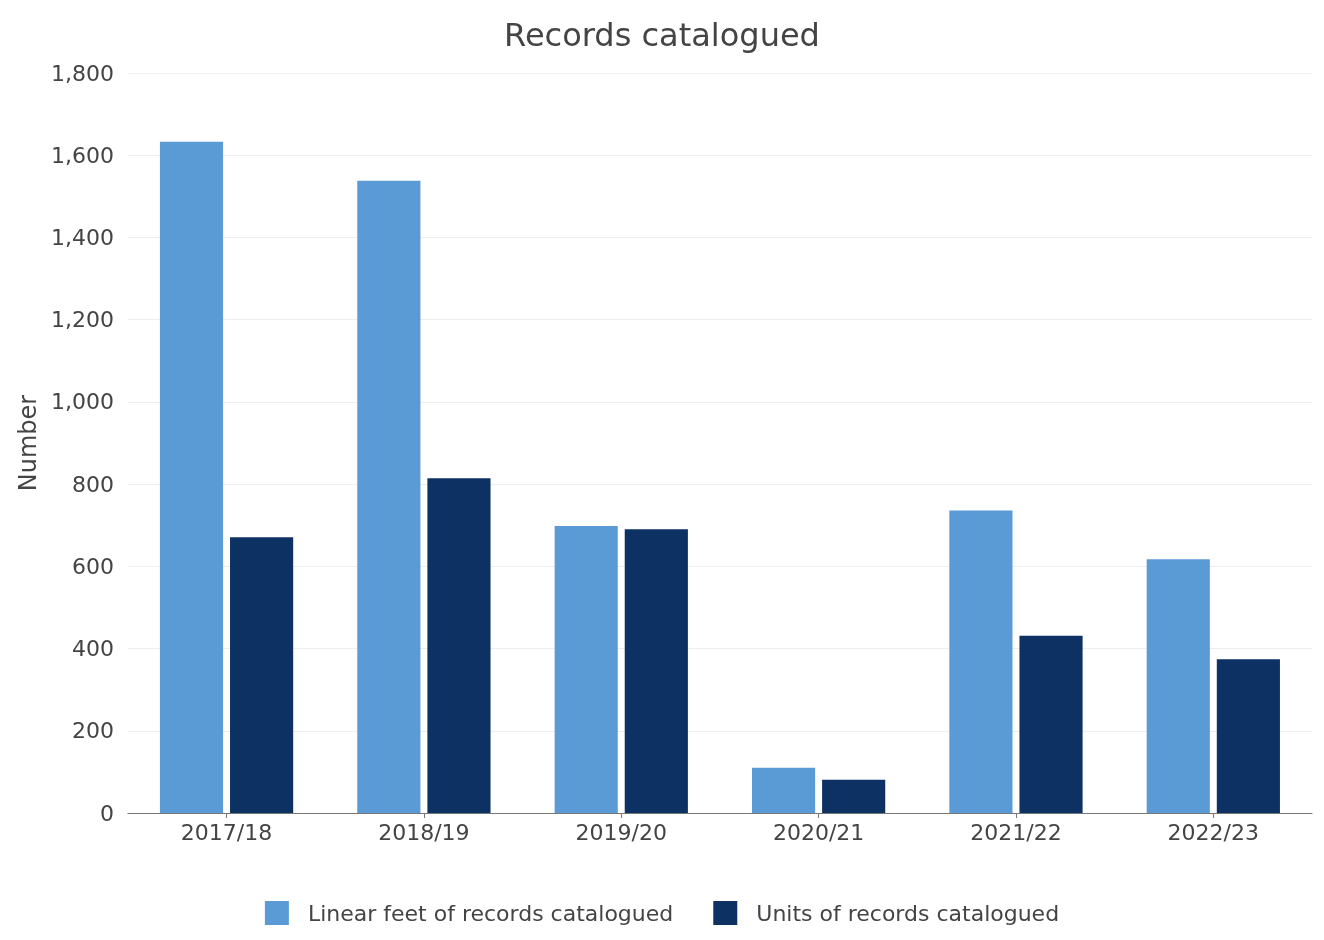  I want to click on y-tick-label: 400, so click(92, 649).